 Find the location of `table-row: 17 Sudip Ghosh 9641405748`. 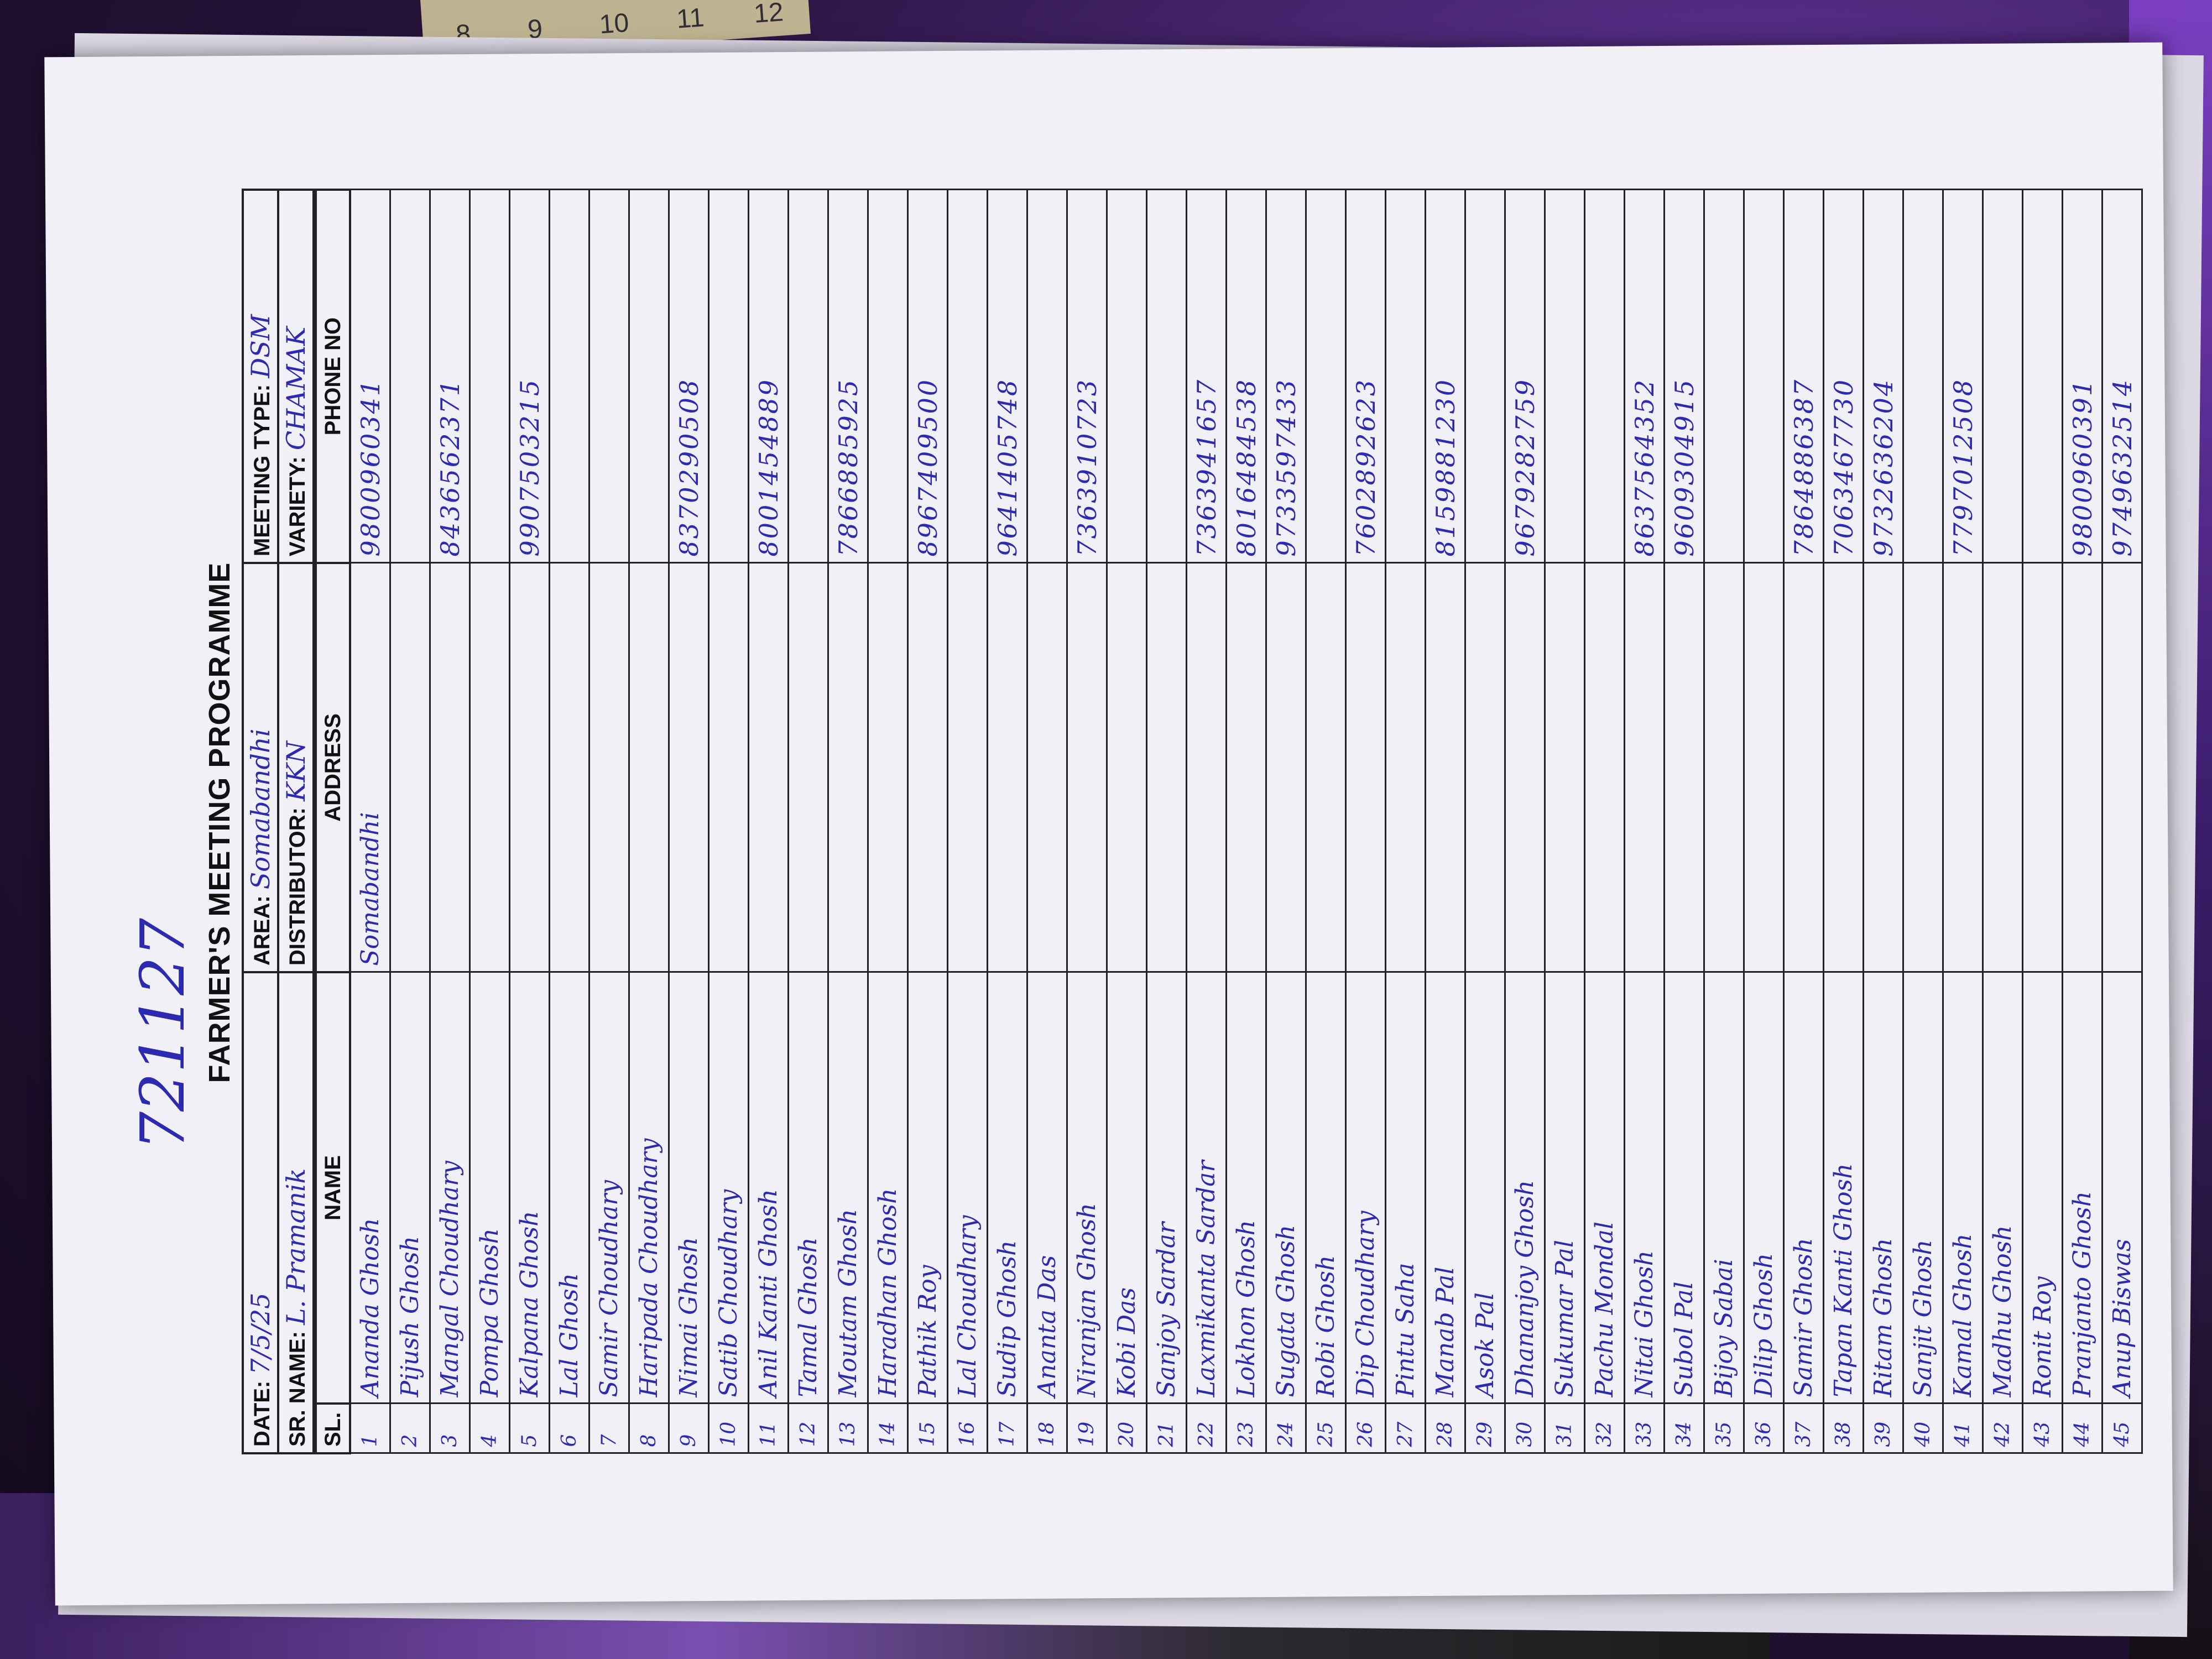

table-row: 17 Sudip Ghosh 9641405748 is located at coordinates (1007, 821).